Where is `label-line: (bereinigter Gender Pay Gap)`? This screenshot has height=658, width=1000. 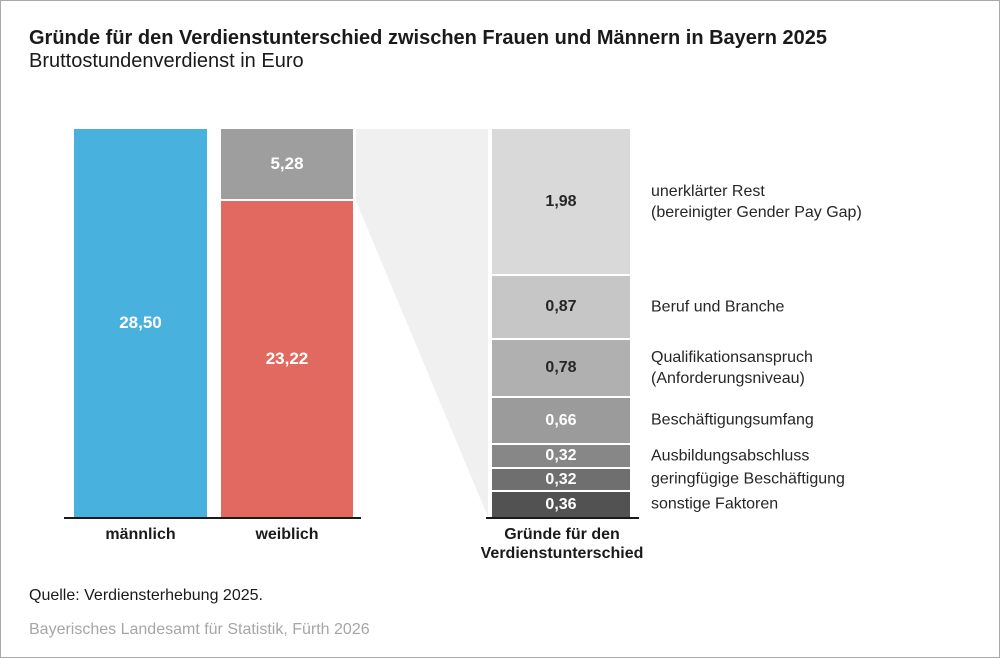 label-line: (bereinigter Gender Pay Gap) is located at coordinates (756, 212).